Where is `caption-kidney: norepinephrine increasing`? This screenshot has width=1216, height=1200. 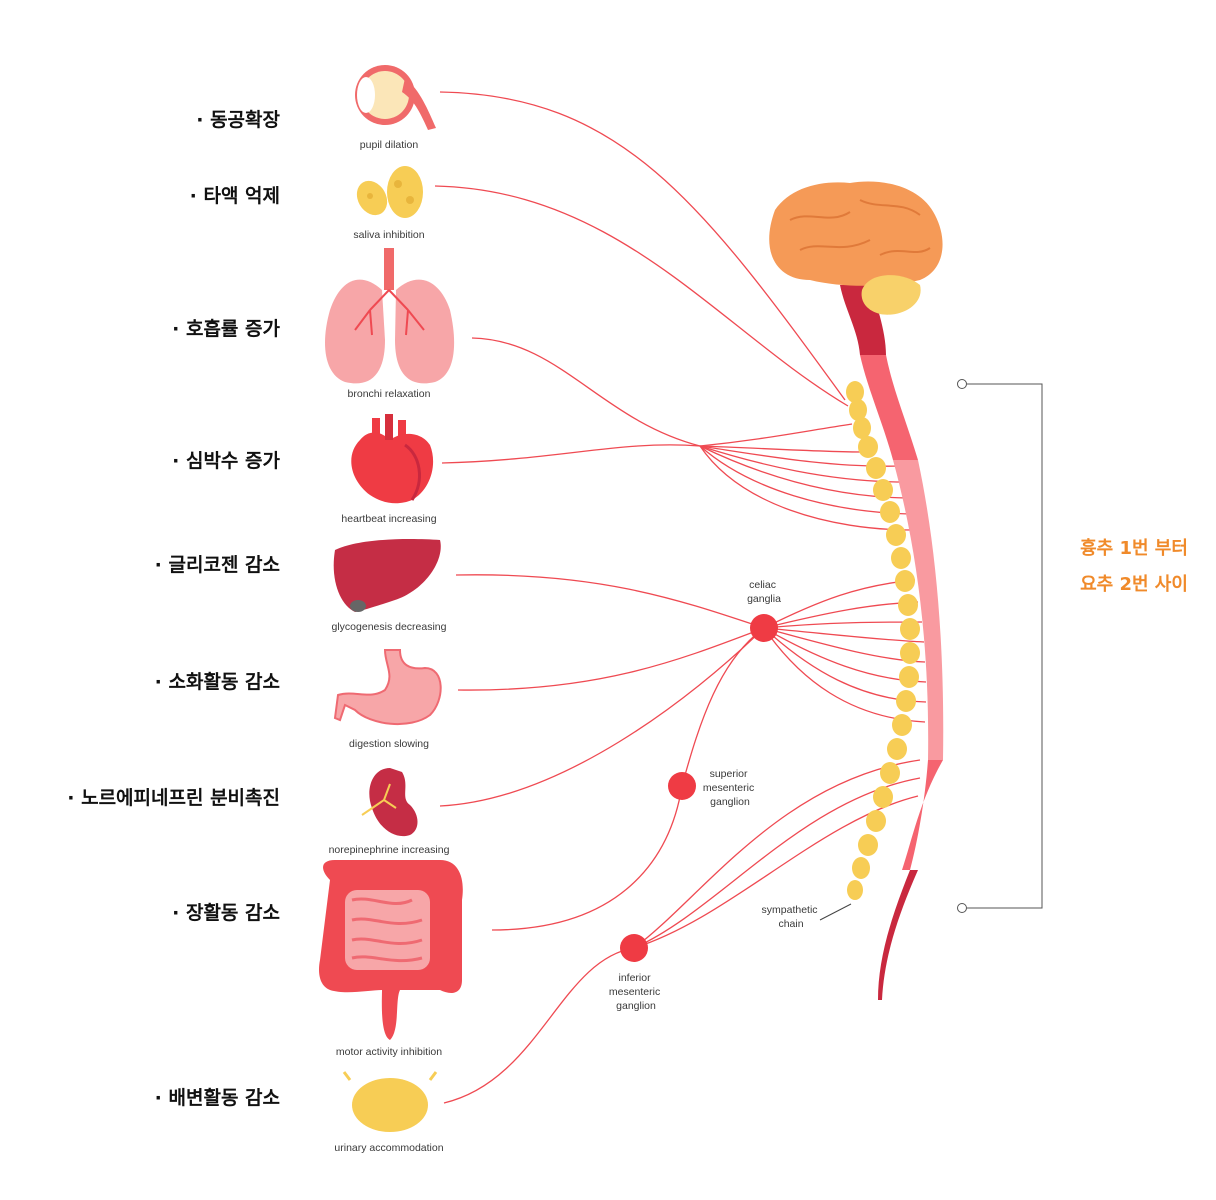
caption-kidney: norepinephrine increasing is located at coordinates (389, 850).